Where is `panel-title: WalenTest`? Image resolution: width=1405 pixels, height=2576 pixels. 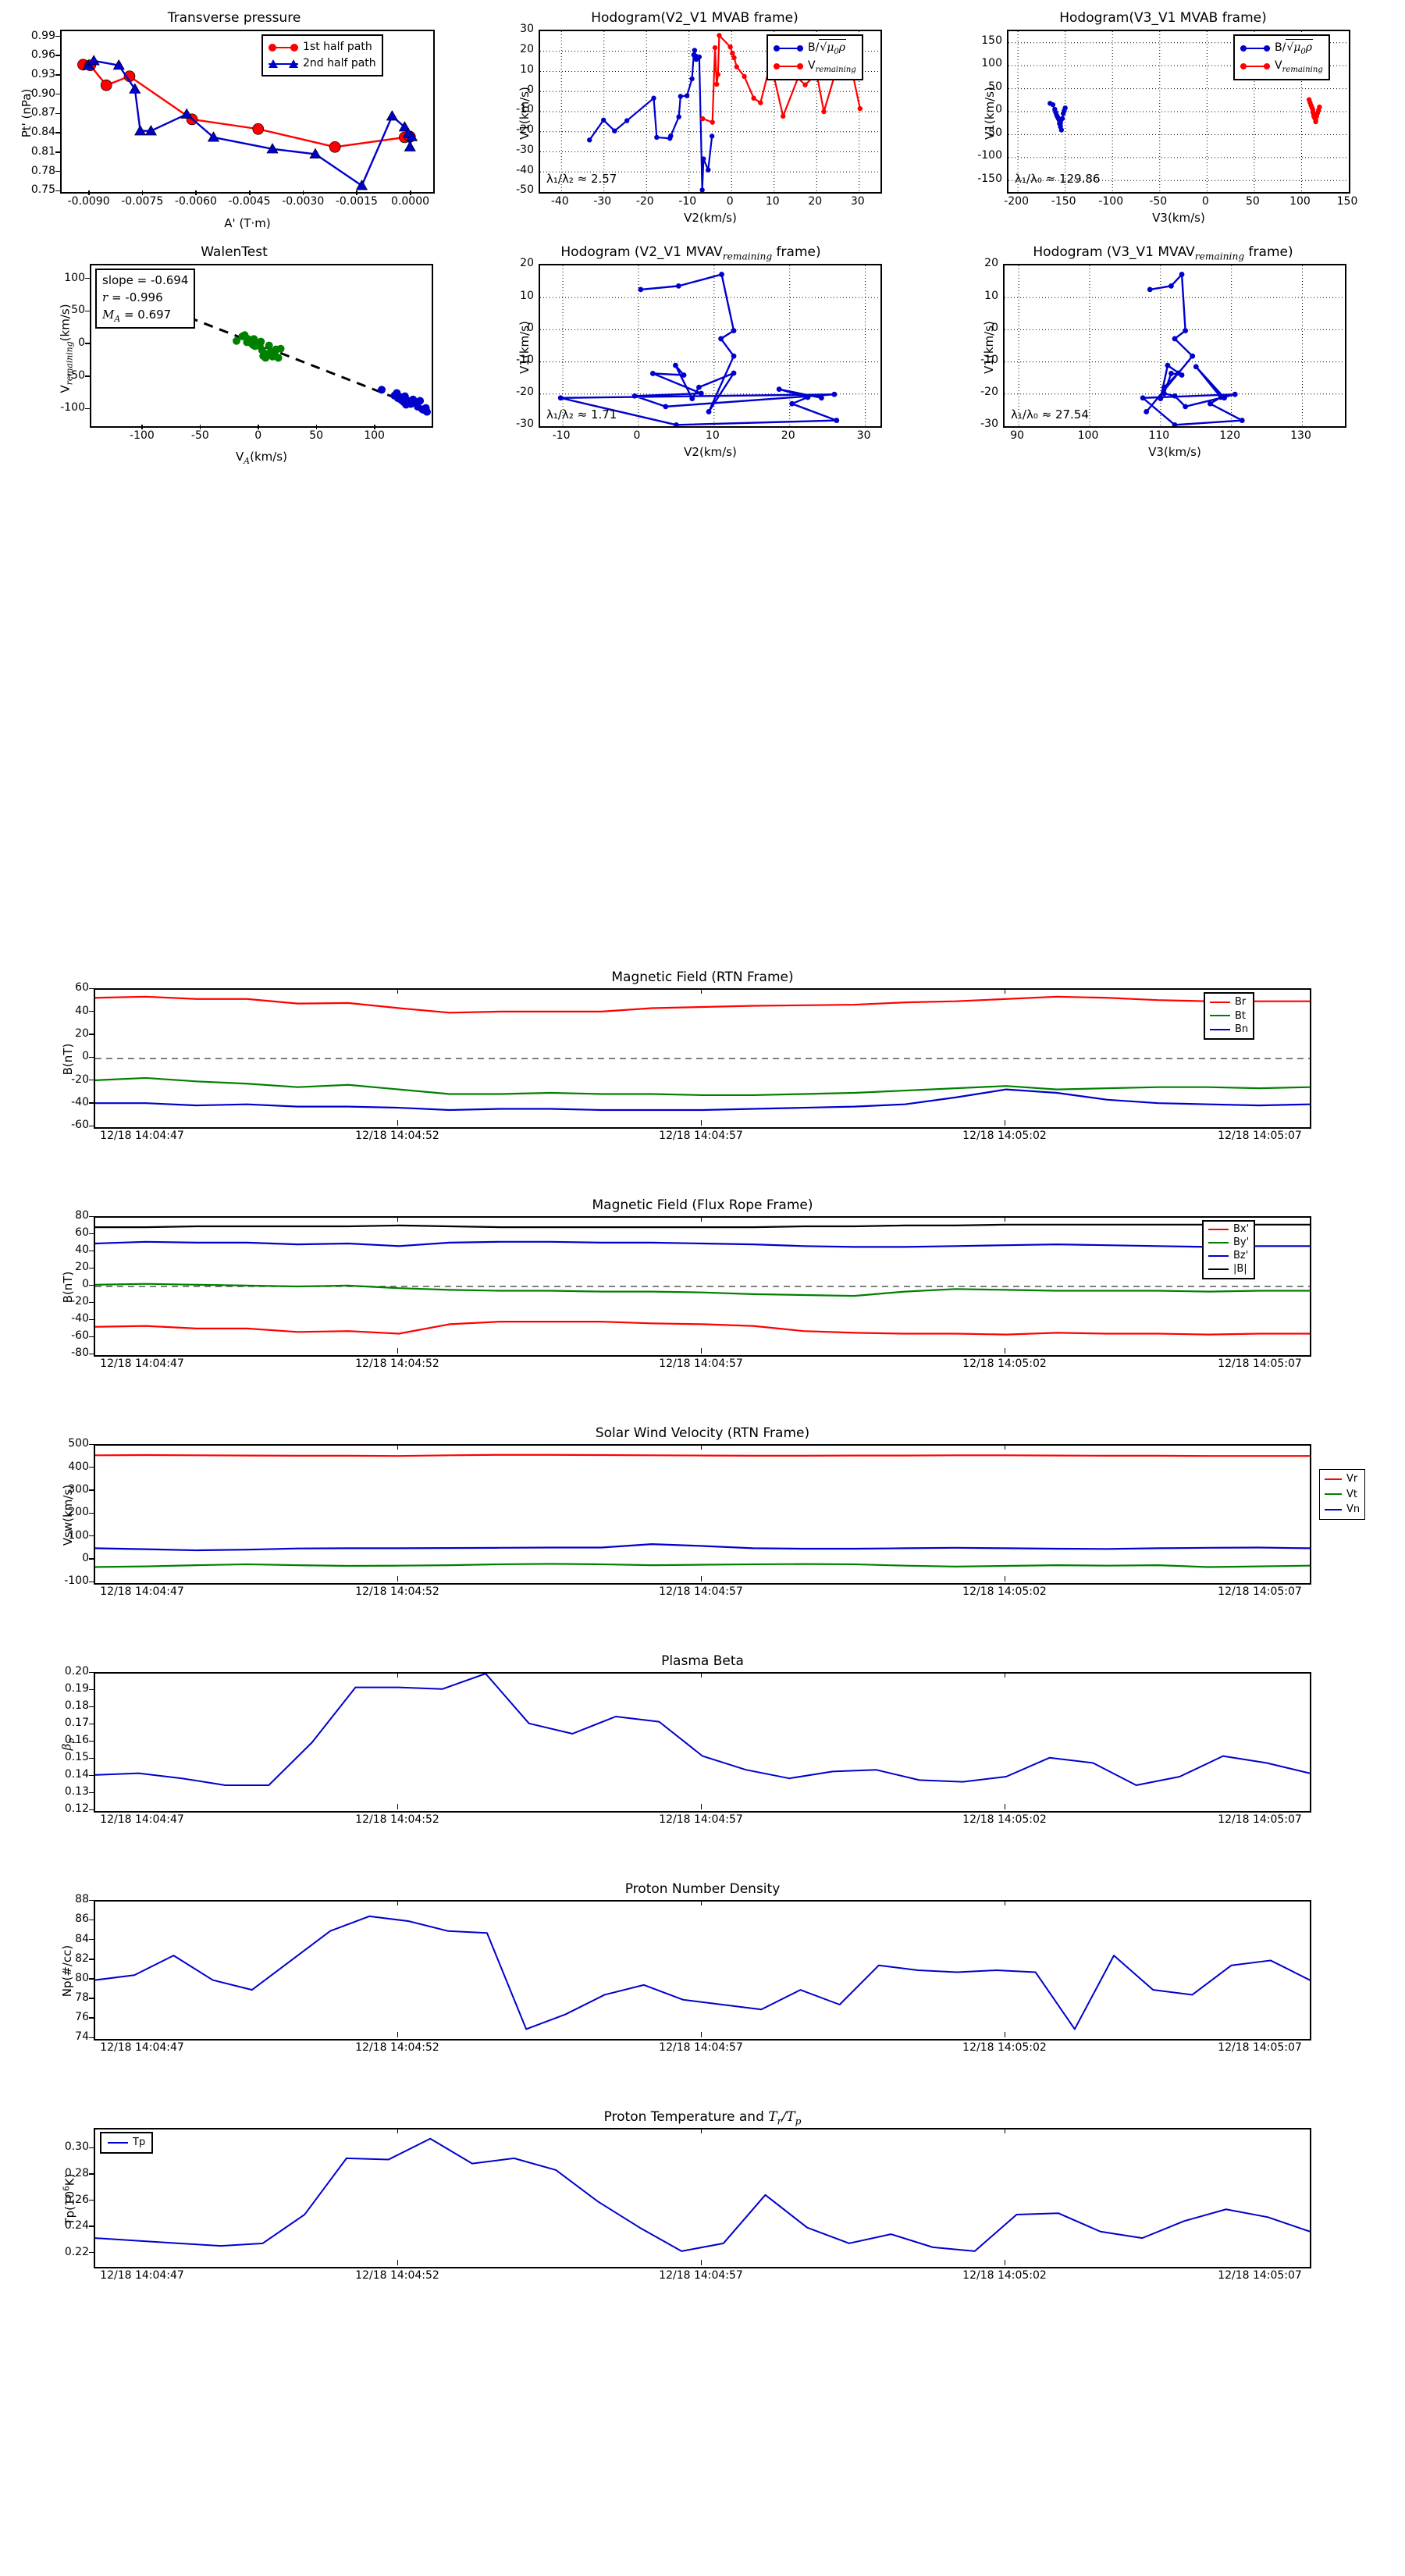 panel-title: WalenTest is located at coordinates (235, 252).